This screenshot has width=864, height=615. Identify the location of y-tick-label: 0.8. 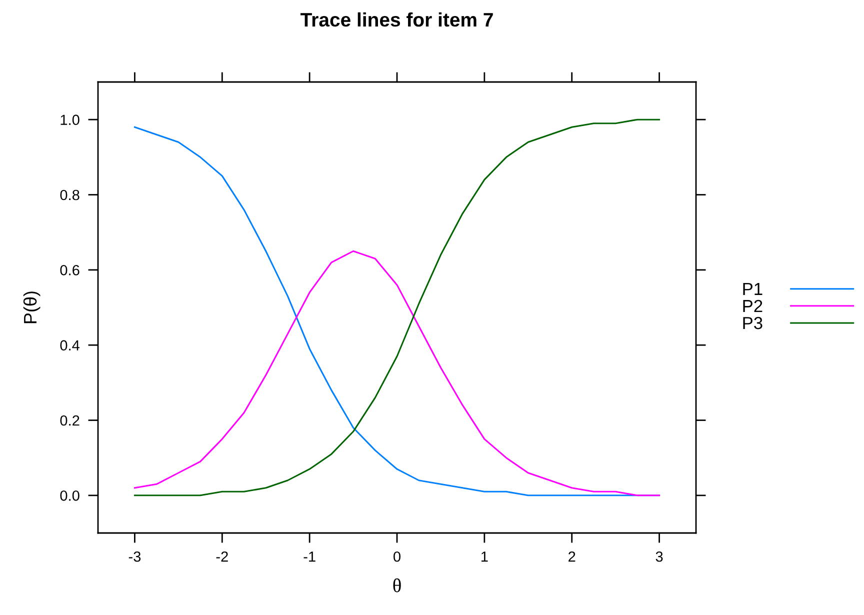
(70, 195).